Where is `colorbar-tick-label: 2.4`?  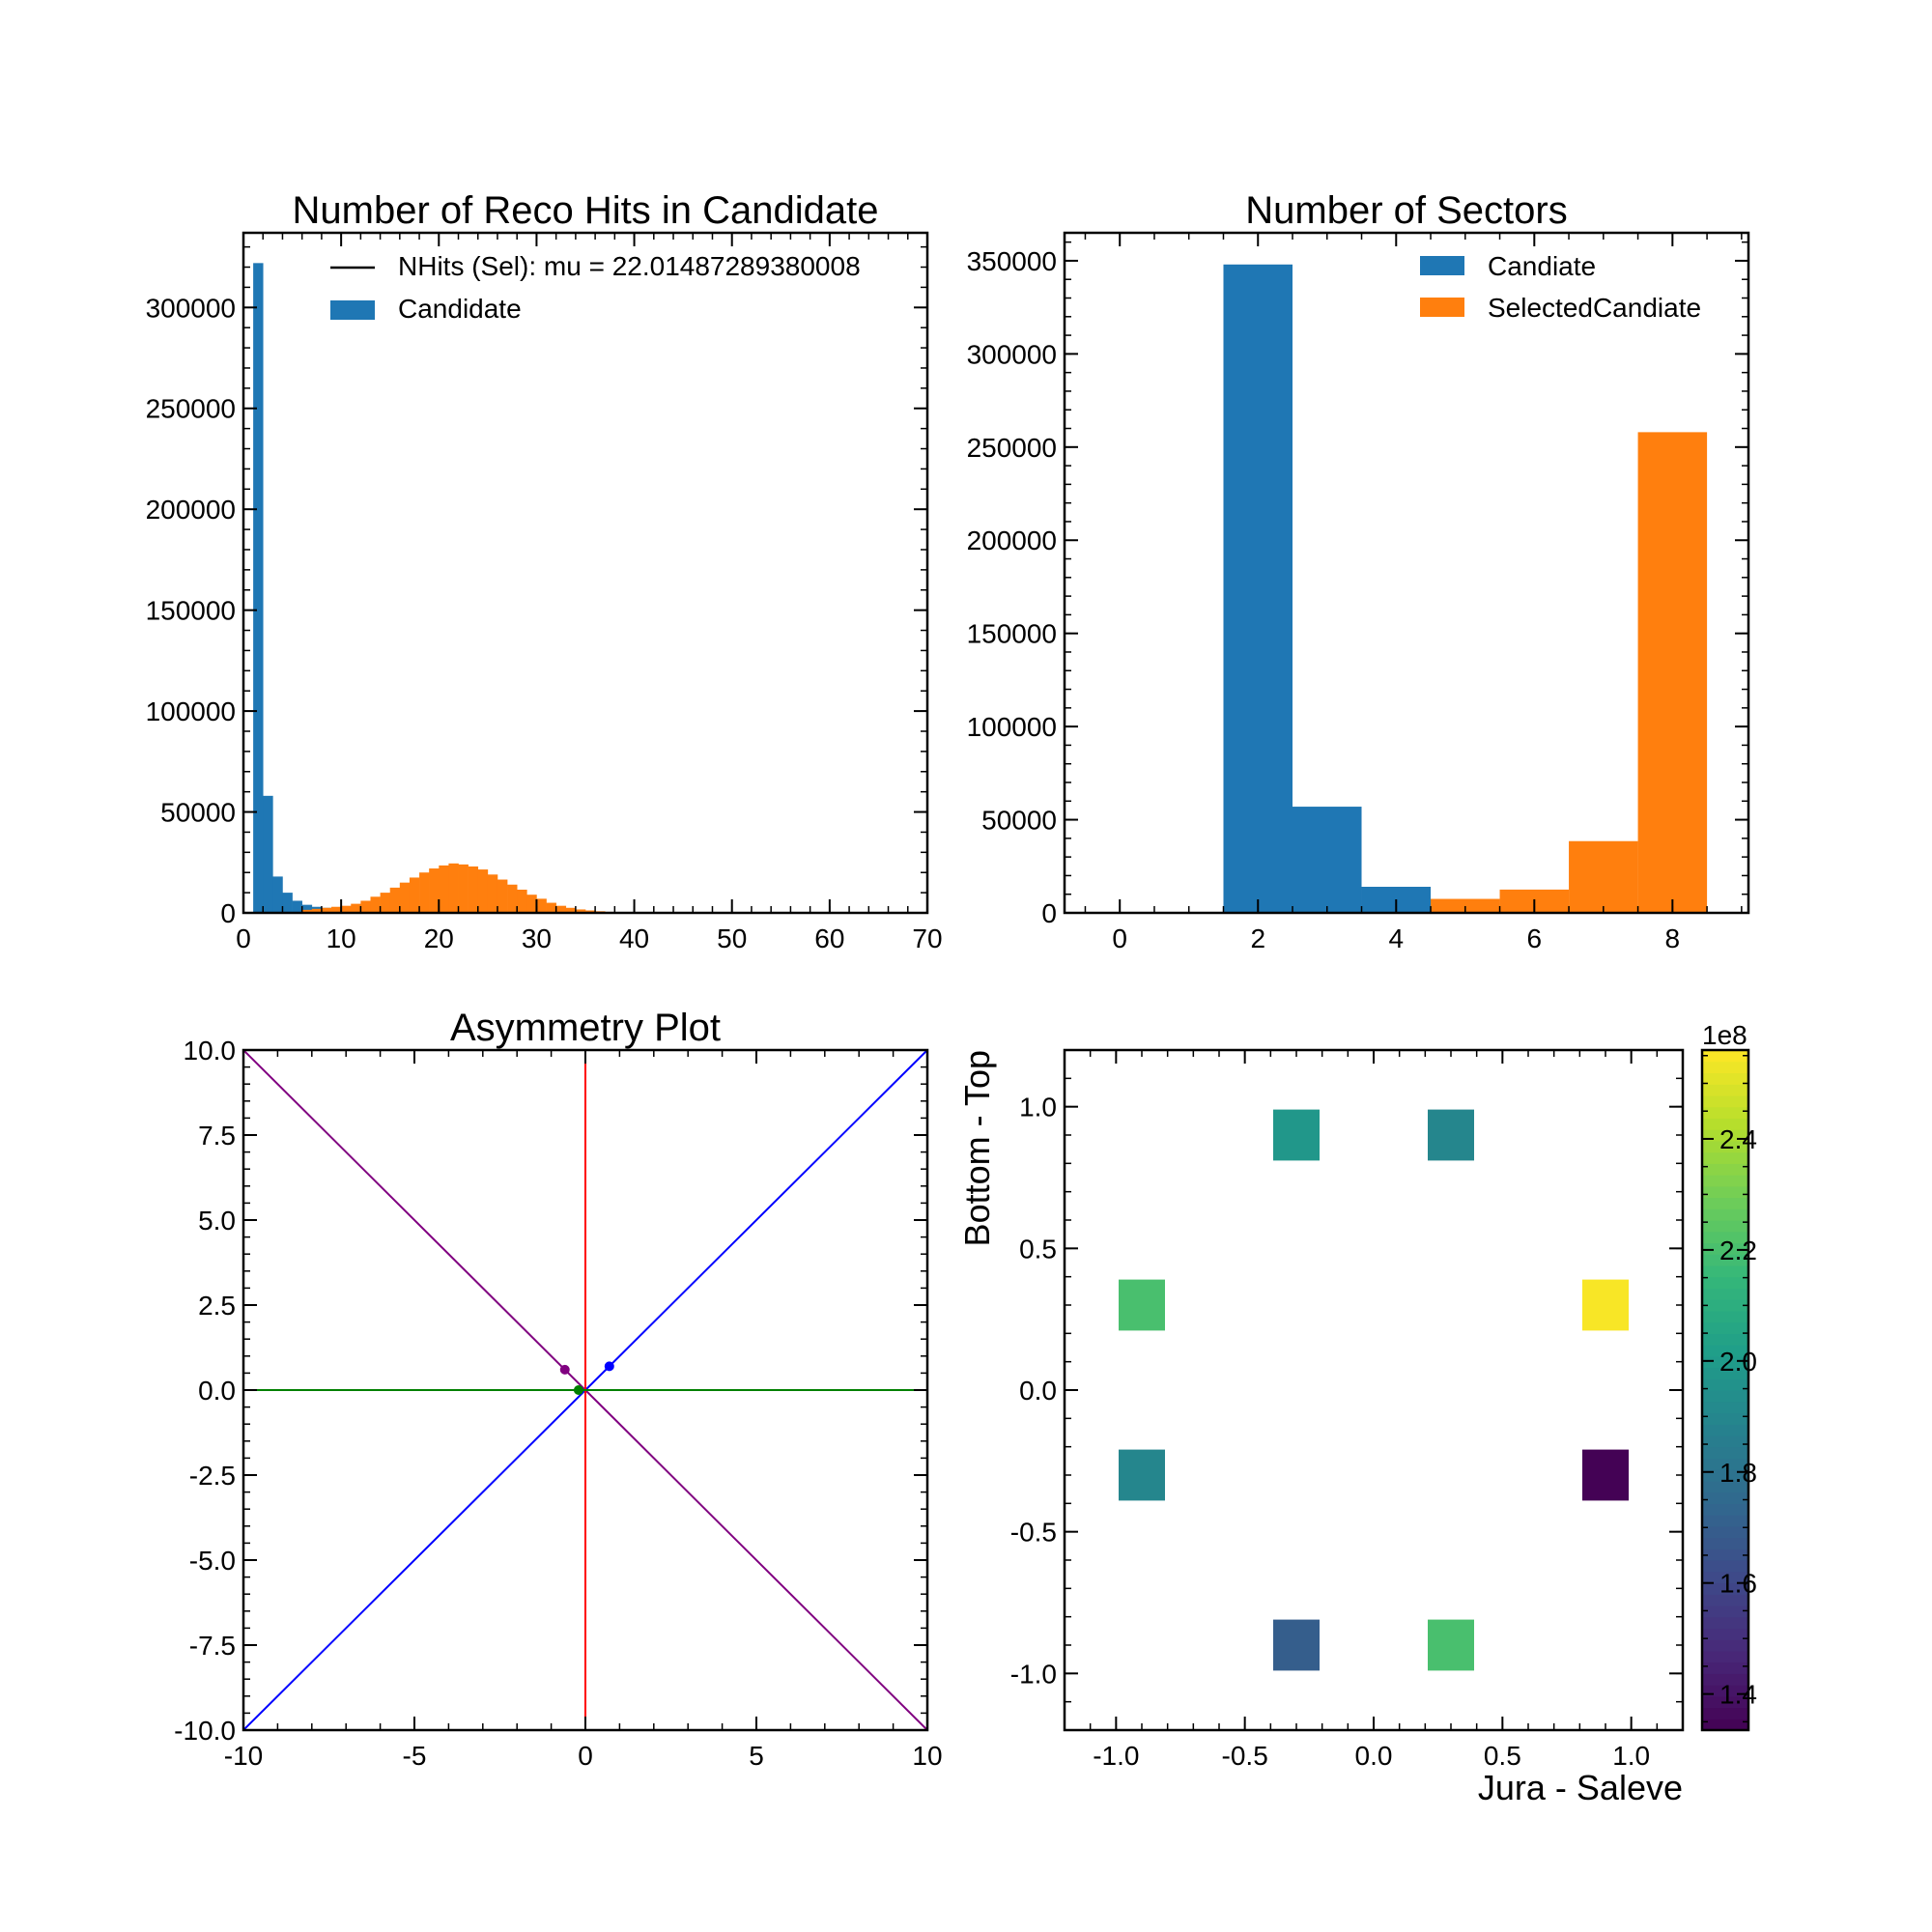
colorbar-tick-label: 2.4 is located at coordinates (1738, 1139).